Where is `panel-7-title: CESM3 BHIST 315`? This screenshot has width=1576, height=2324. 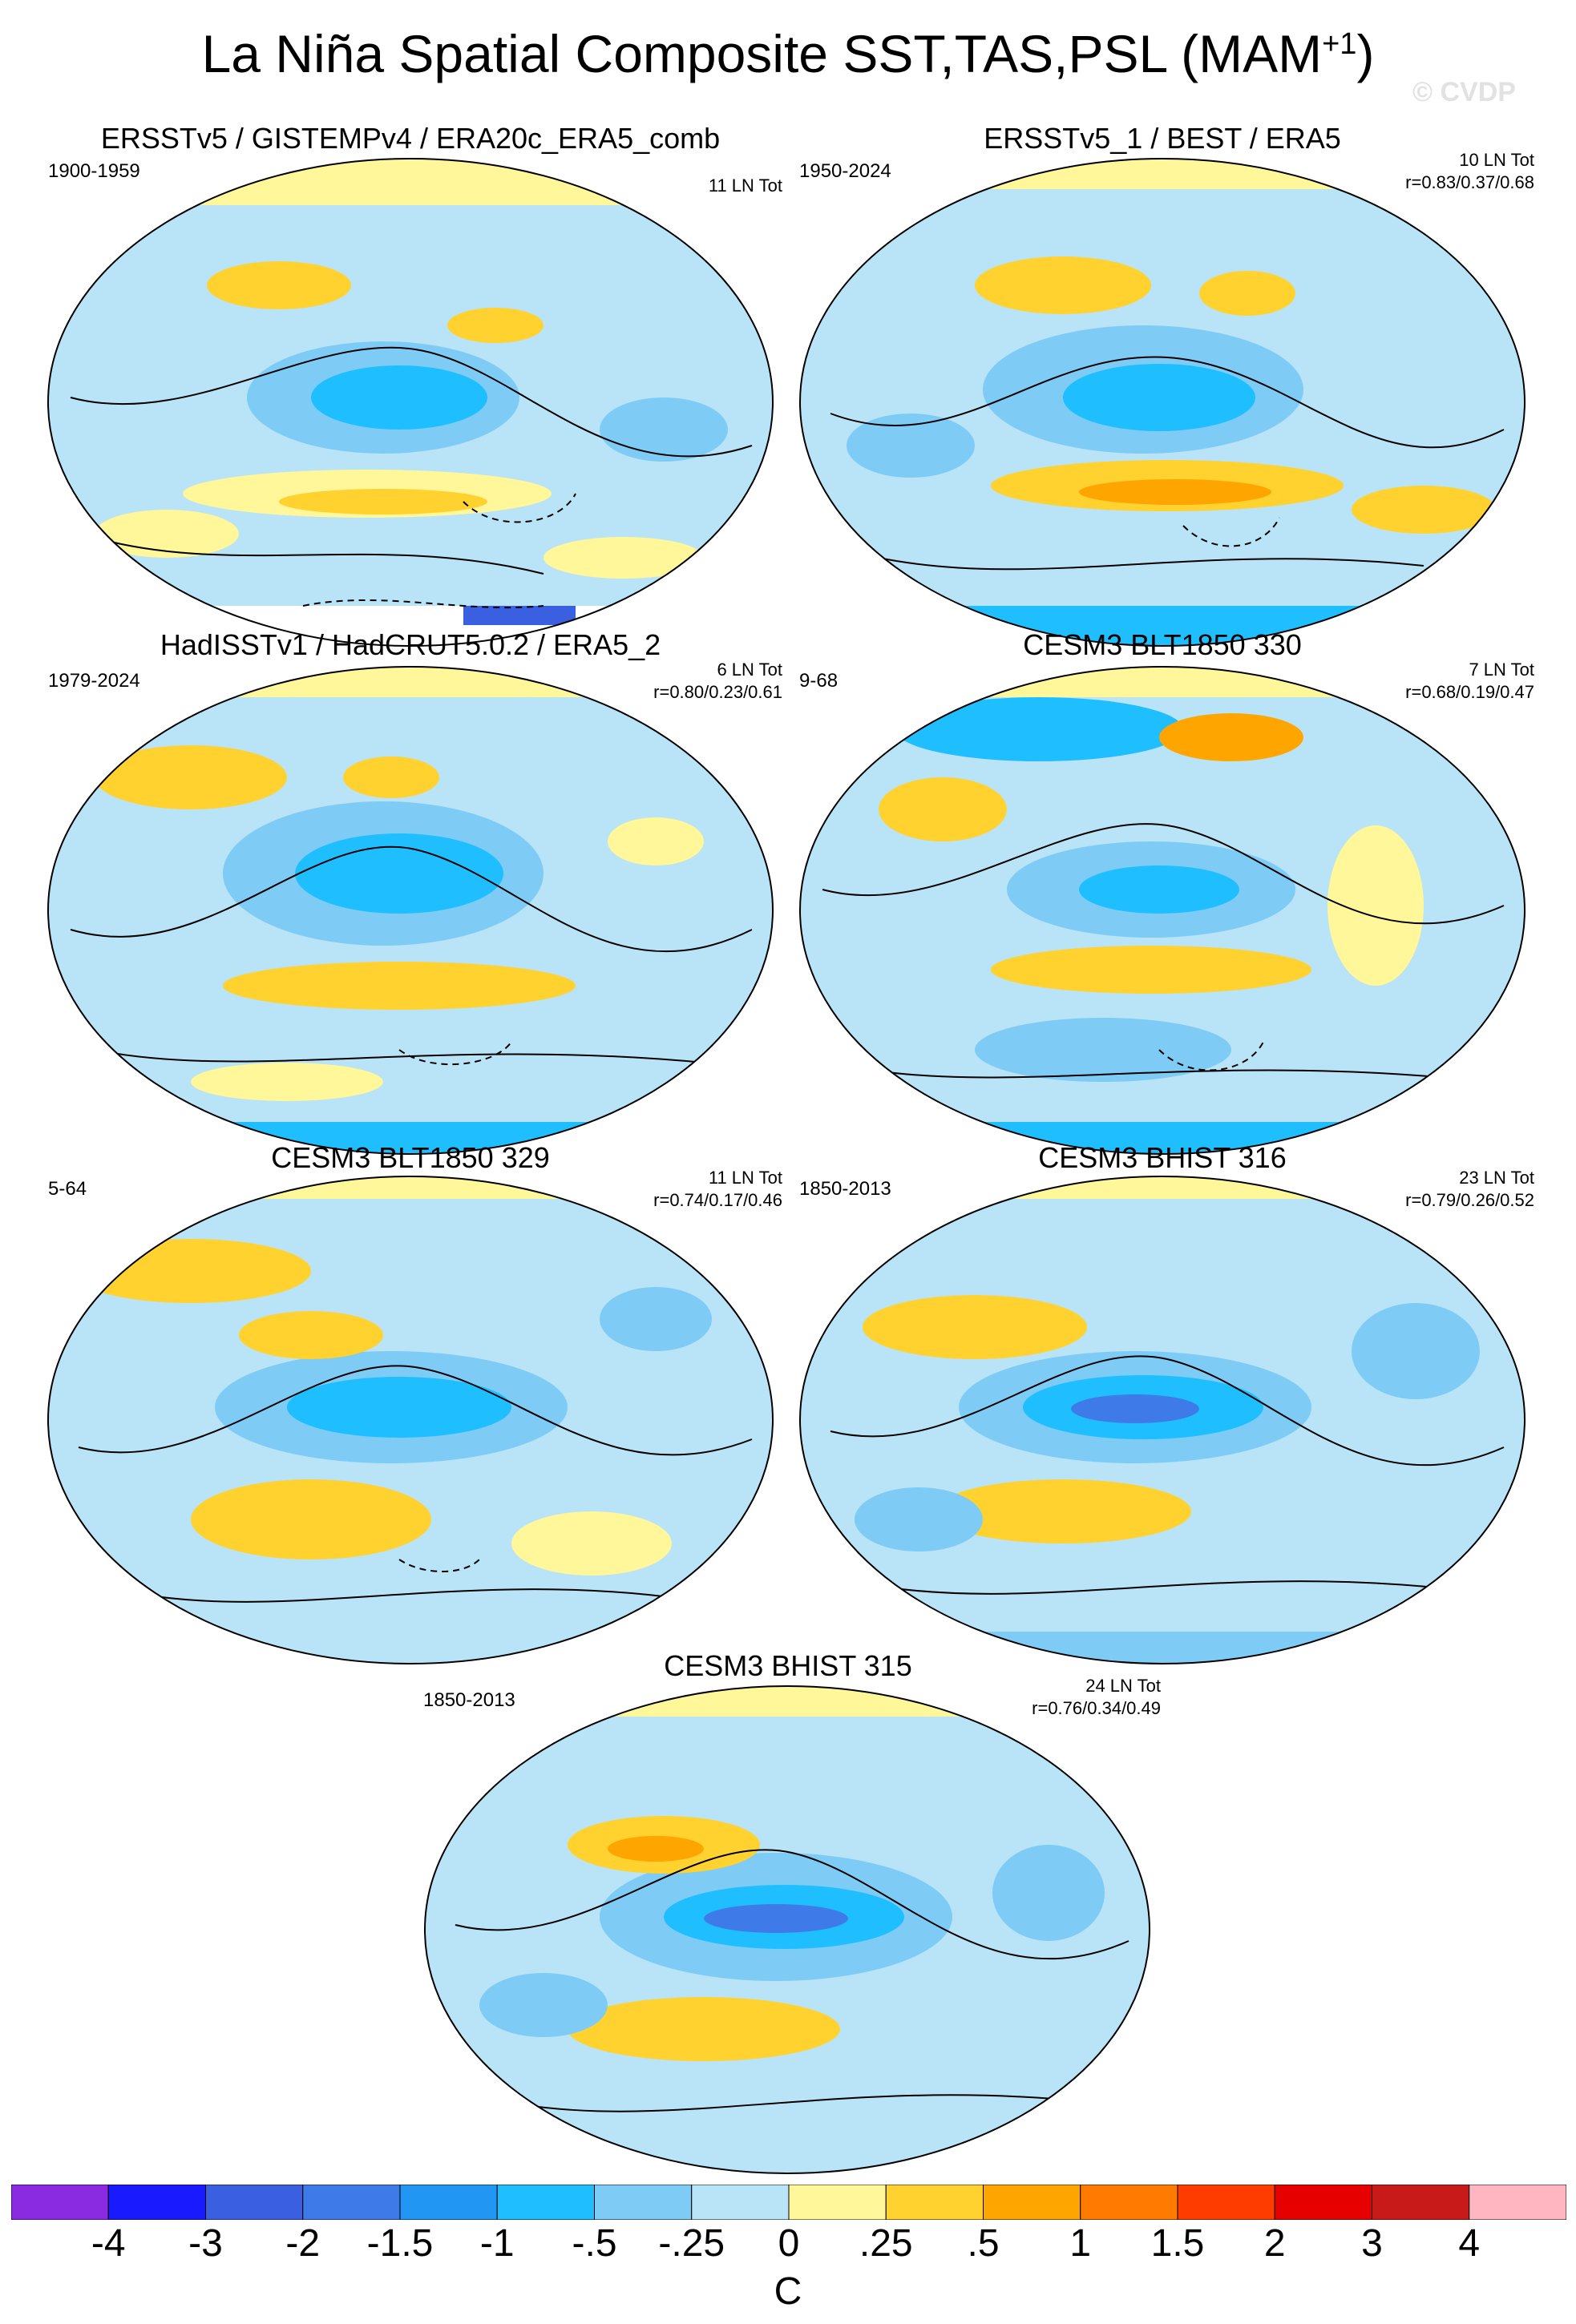
panel-7-title: CESM3 BHIST 315 is located at coordinates (788, 1665).